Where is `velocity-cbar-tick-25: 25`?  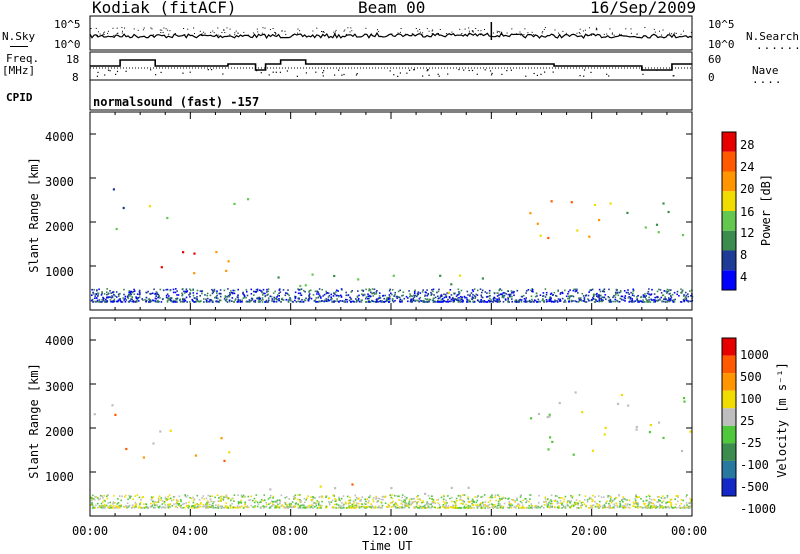
velocity-cbar-tick-25: 25 is located at coordinates (747, 421).